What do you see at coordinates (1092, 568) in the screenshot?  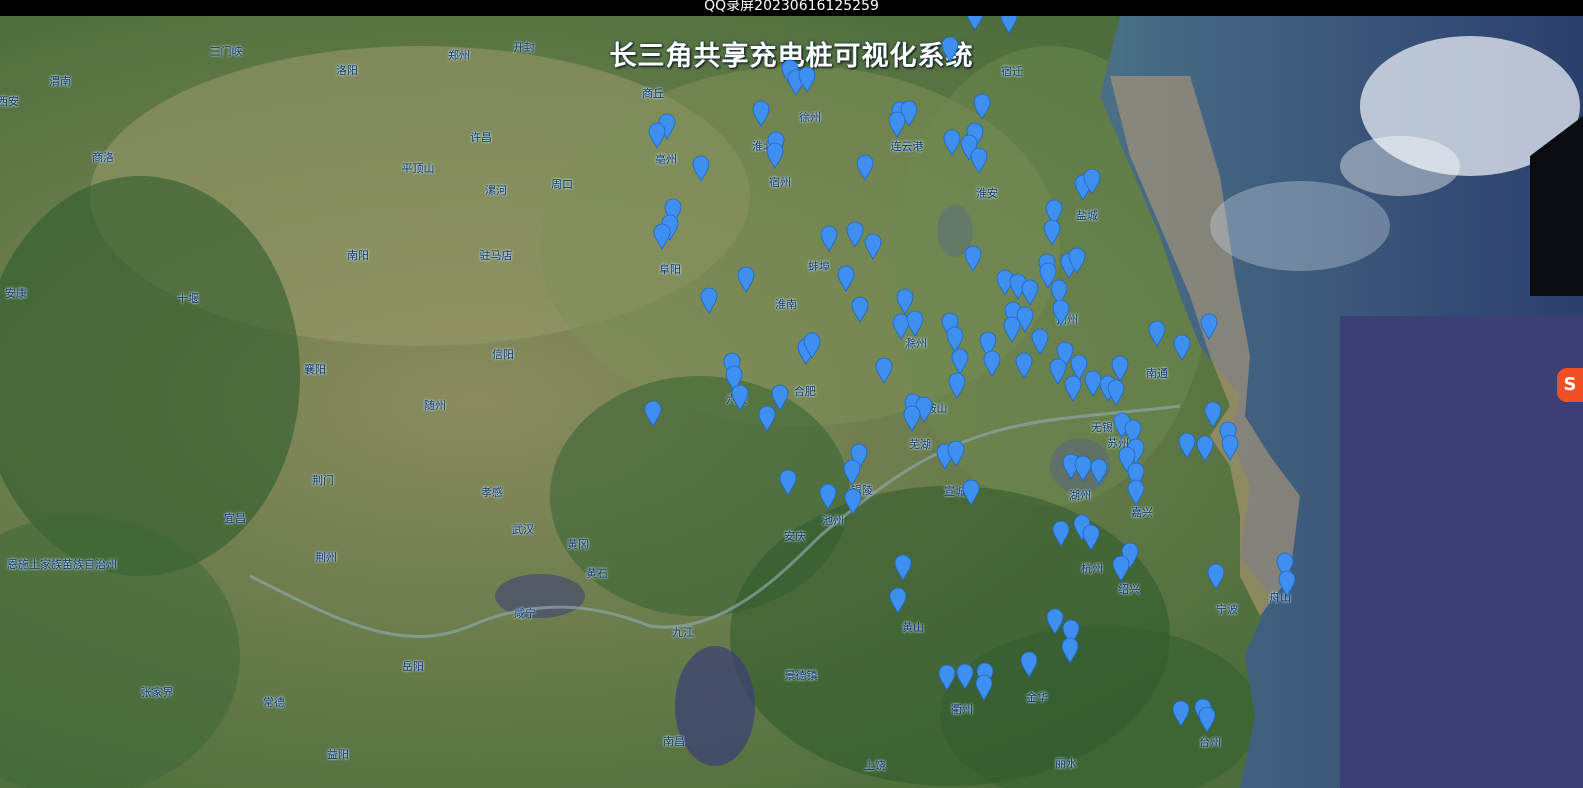 I see `city-label: 杭州` at bounding box center [1092, 568].